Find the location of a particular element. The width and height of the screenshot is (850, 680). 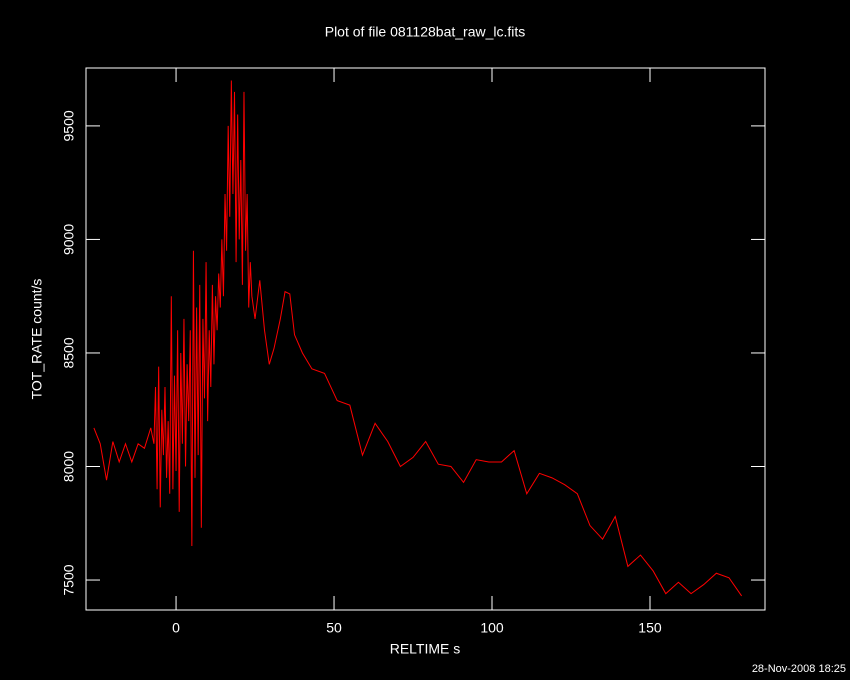

x-tick-label: 150 is located at coordinates (650, 628).